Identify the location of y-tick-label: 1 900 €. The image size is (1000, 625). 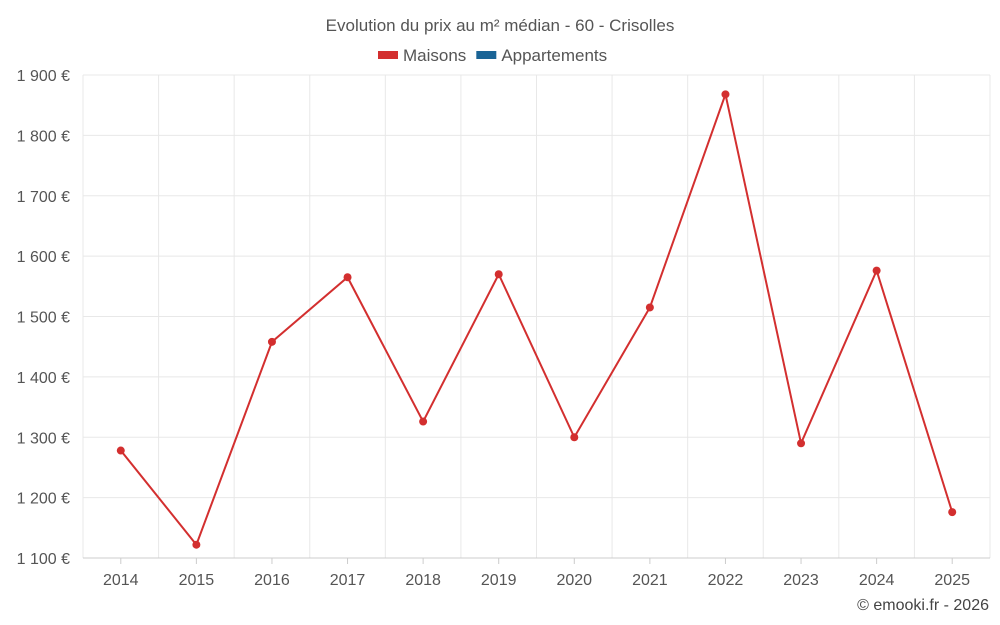
(43, 76).